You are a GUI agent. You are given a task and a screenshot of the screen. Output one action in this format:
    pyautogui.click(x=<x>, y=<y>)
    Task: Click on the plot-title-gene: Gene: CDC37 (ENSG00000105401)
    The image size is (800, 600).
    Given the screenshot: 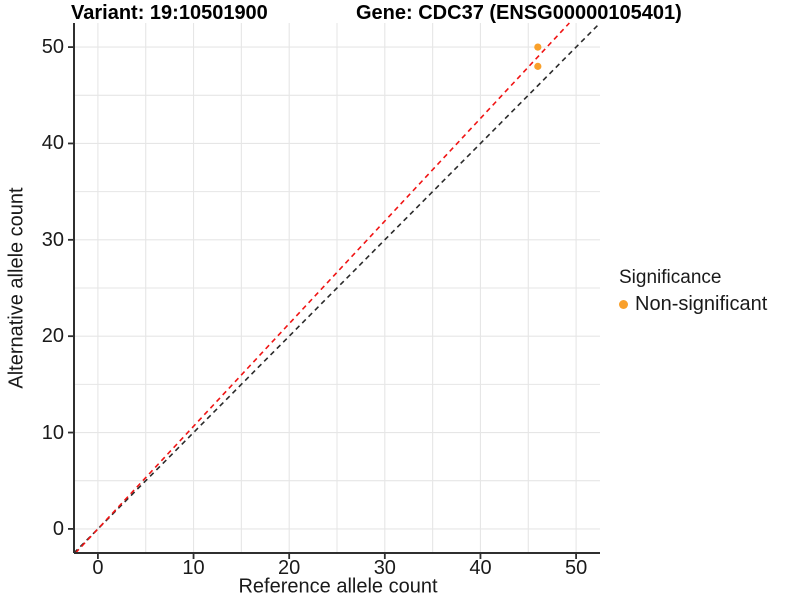 What is the action you would take?
    pyautogui.click(x=519, y=13)
    